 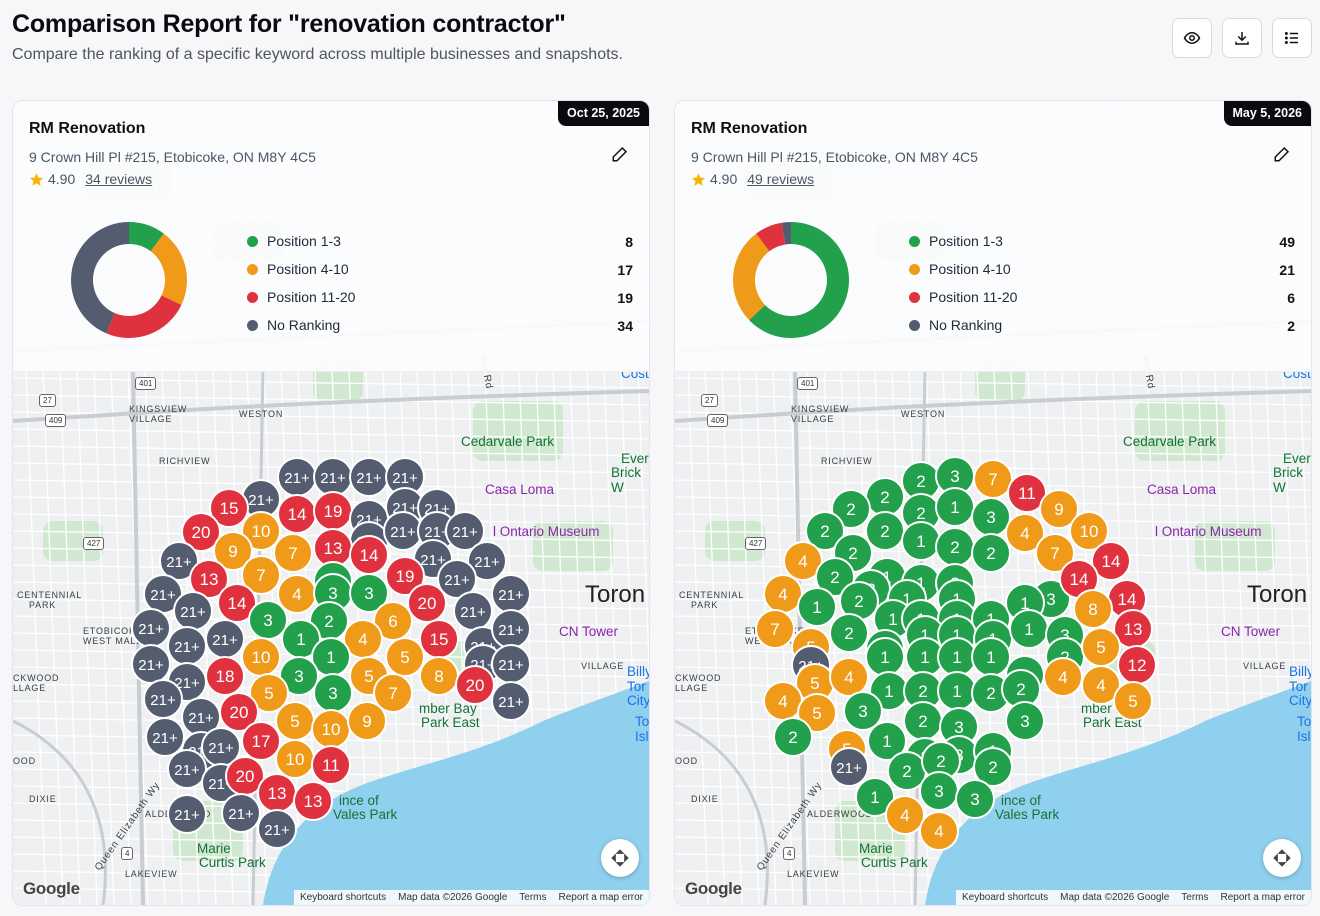 What do you see at coordinates (119, 179) in the screenshot?
I see `reviews-link: 34 reviews` at bounding box center [119, 179].